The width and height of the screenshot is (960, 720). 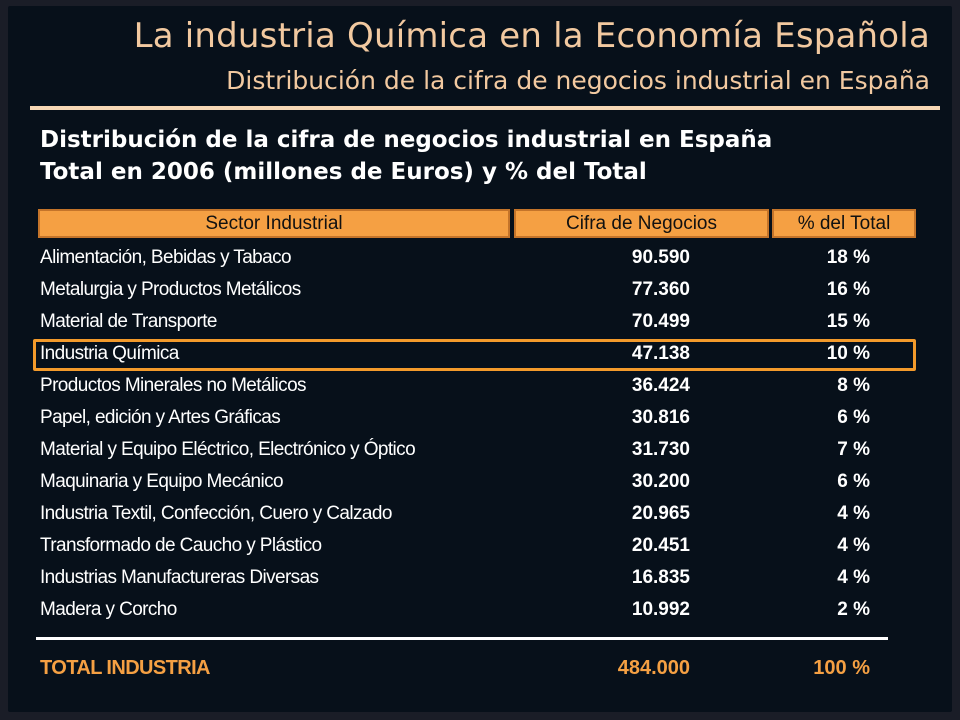 What do you see at coordinates (653, 668) in the screenshot?
I see `total-cifra: 484.000` at bounding box center [653, 668].